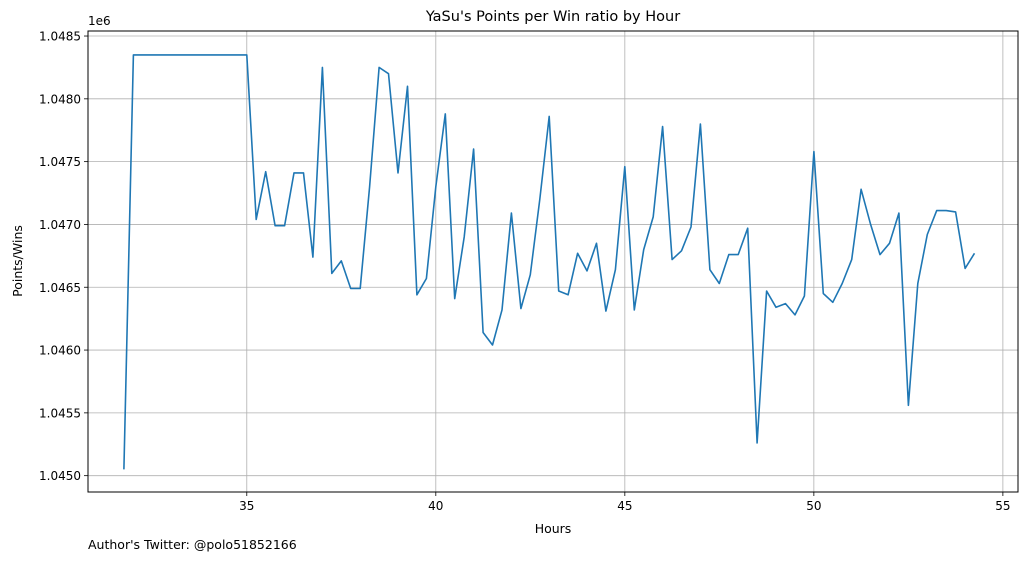  Describe the element at coordinates (60, 476) in the screenshot. I see `y-tick-label: 1.0450` at that location.